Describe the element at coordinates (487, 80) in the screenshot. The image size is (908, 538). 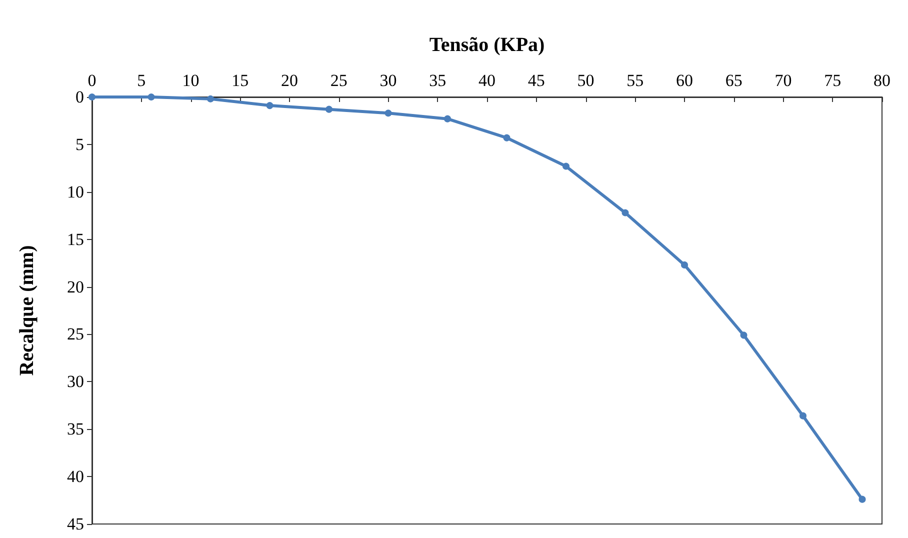
I see `x-tick-label: 40` at that location.